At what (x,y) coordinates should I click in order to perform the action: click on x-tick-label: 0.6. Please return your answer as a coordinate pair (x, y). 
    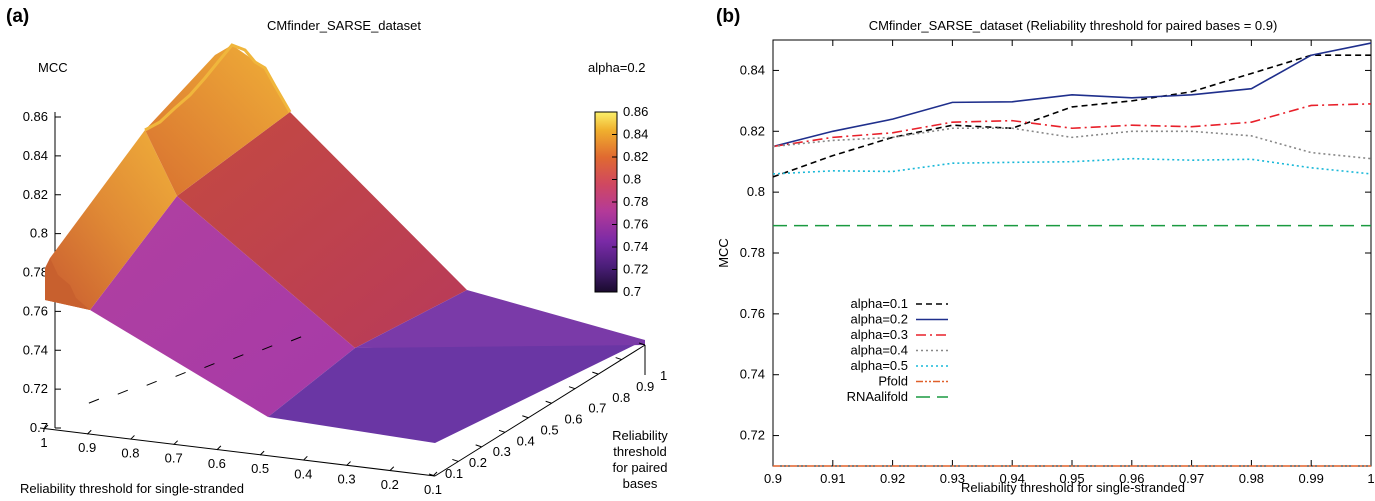
    Looking at the image, I should click on (217, 463).